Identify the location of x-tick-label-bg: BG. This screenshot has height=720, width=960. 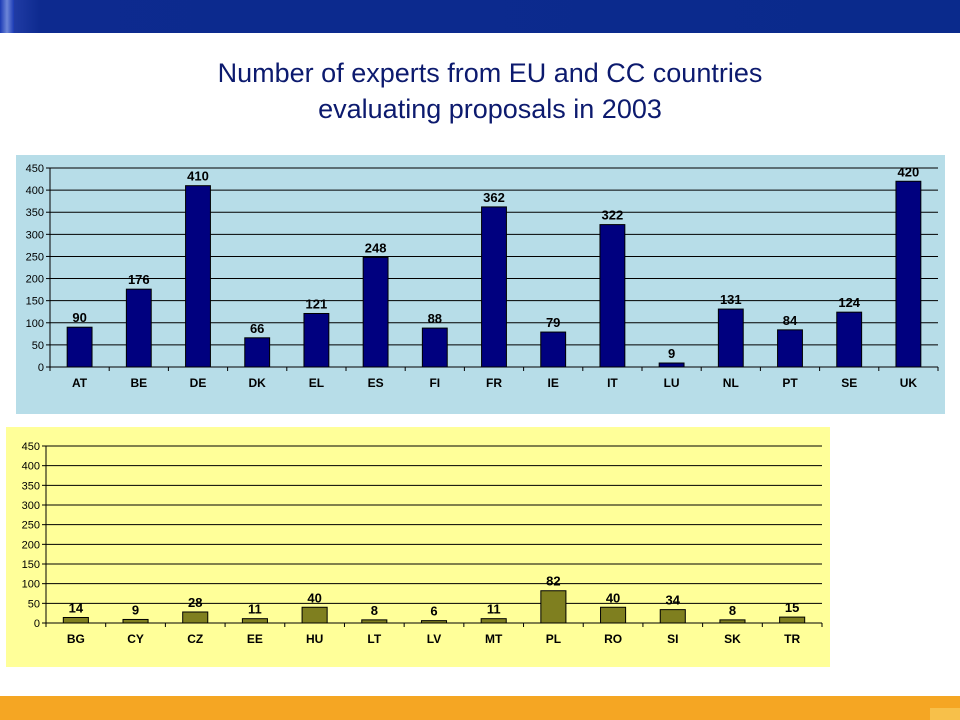
(76, 639).